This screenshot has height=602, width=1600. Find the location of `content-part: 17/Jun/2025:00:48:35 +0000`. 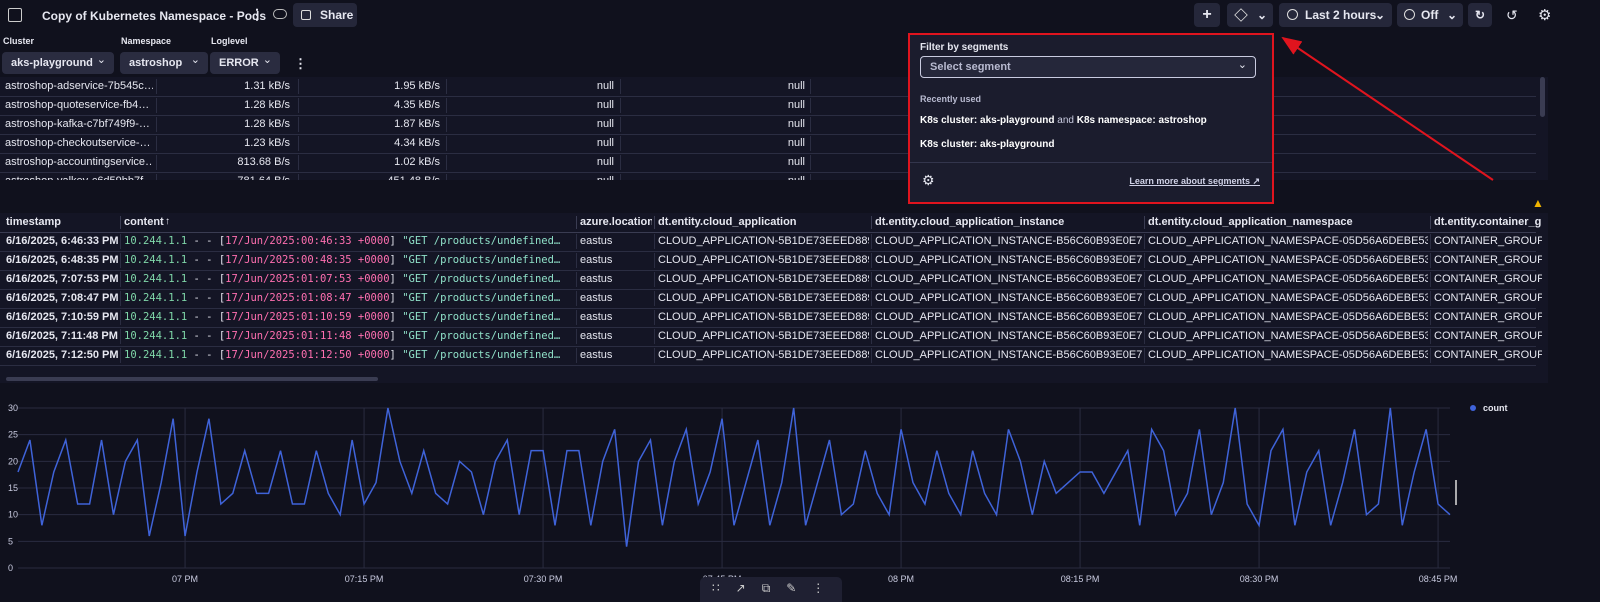

content-part: 17/Jun/2025:00:48:35 +0000 is located at coordinates (307, 260).